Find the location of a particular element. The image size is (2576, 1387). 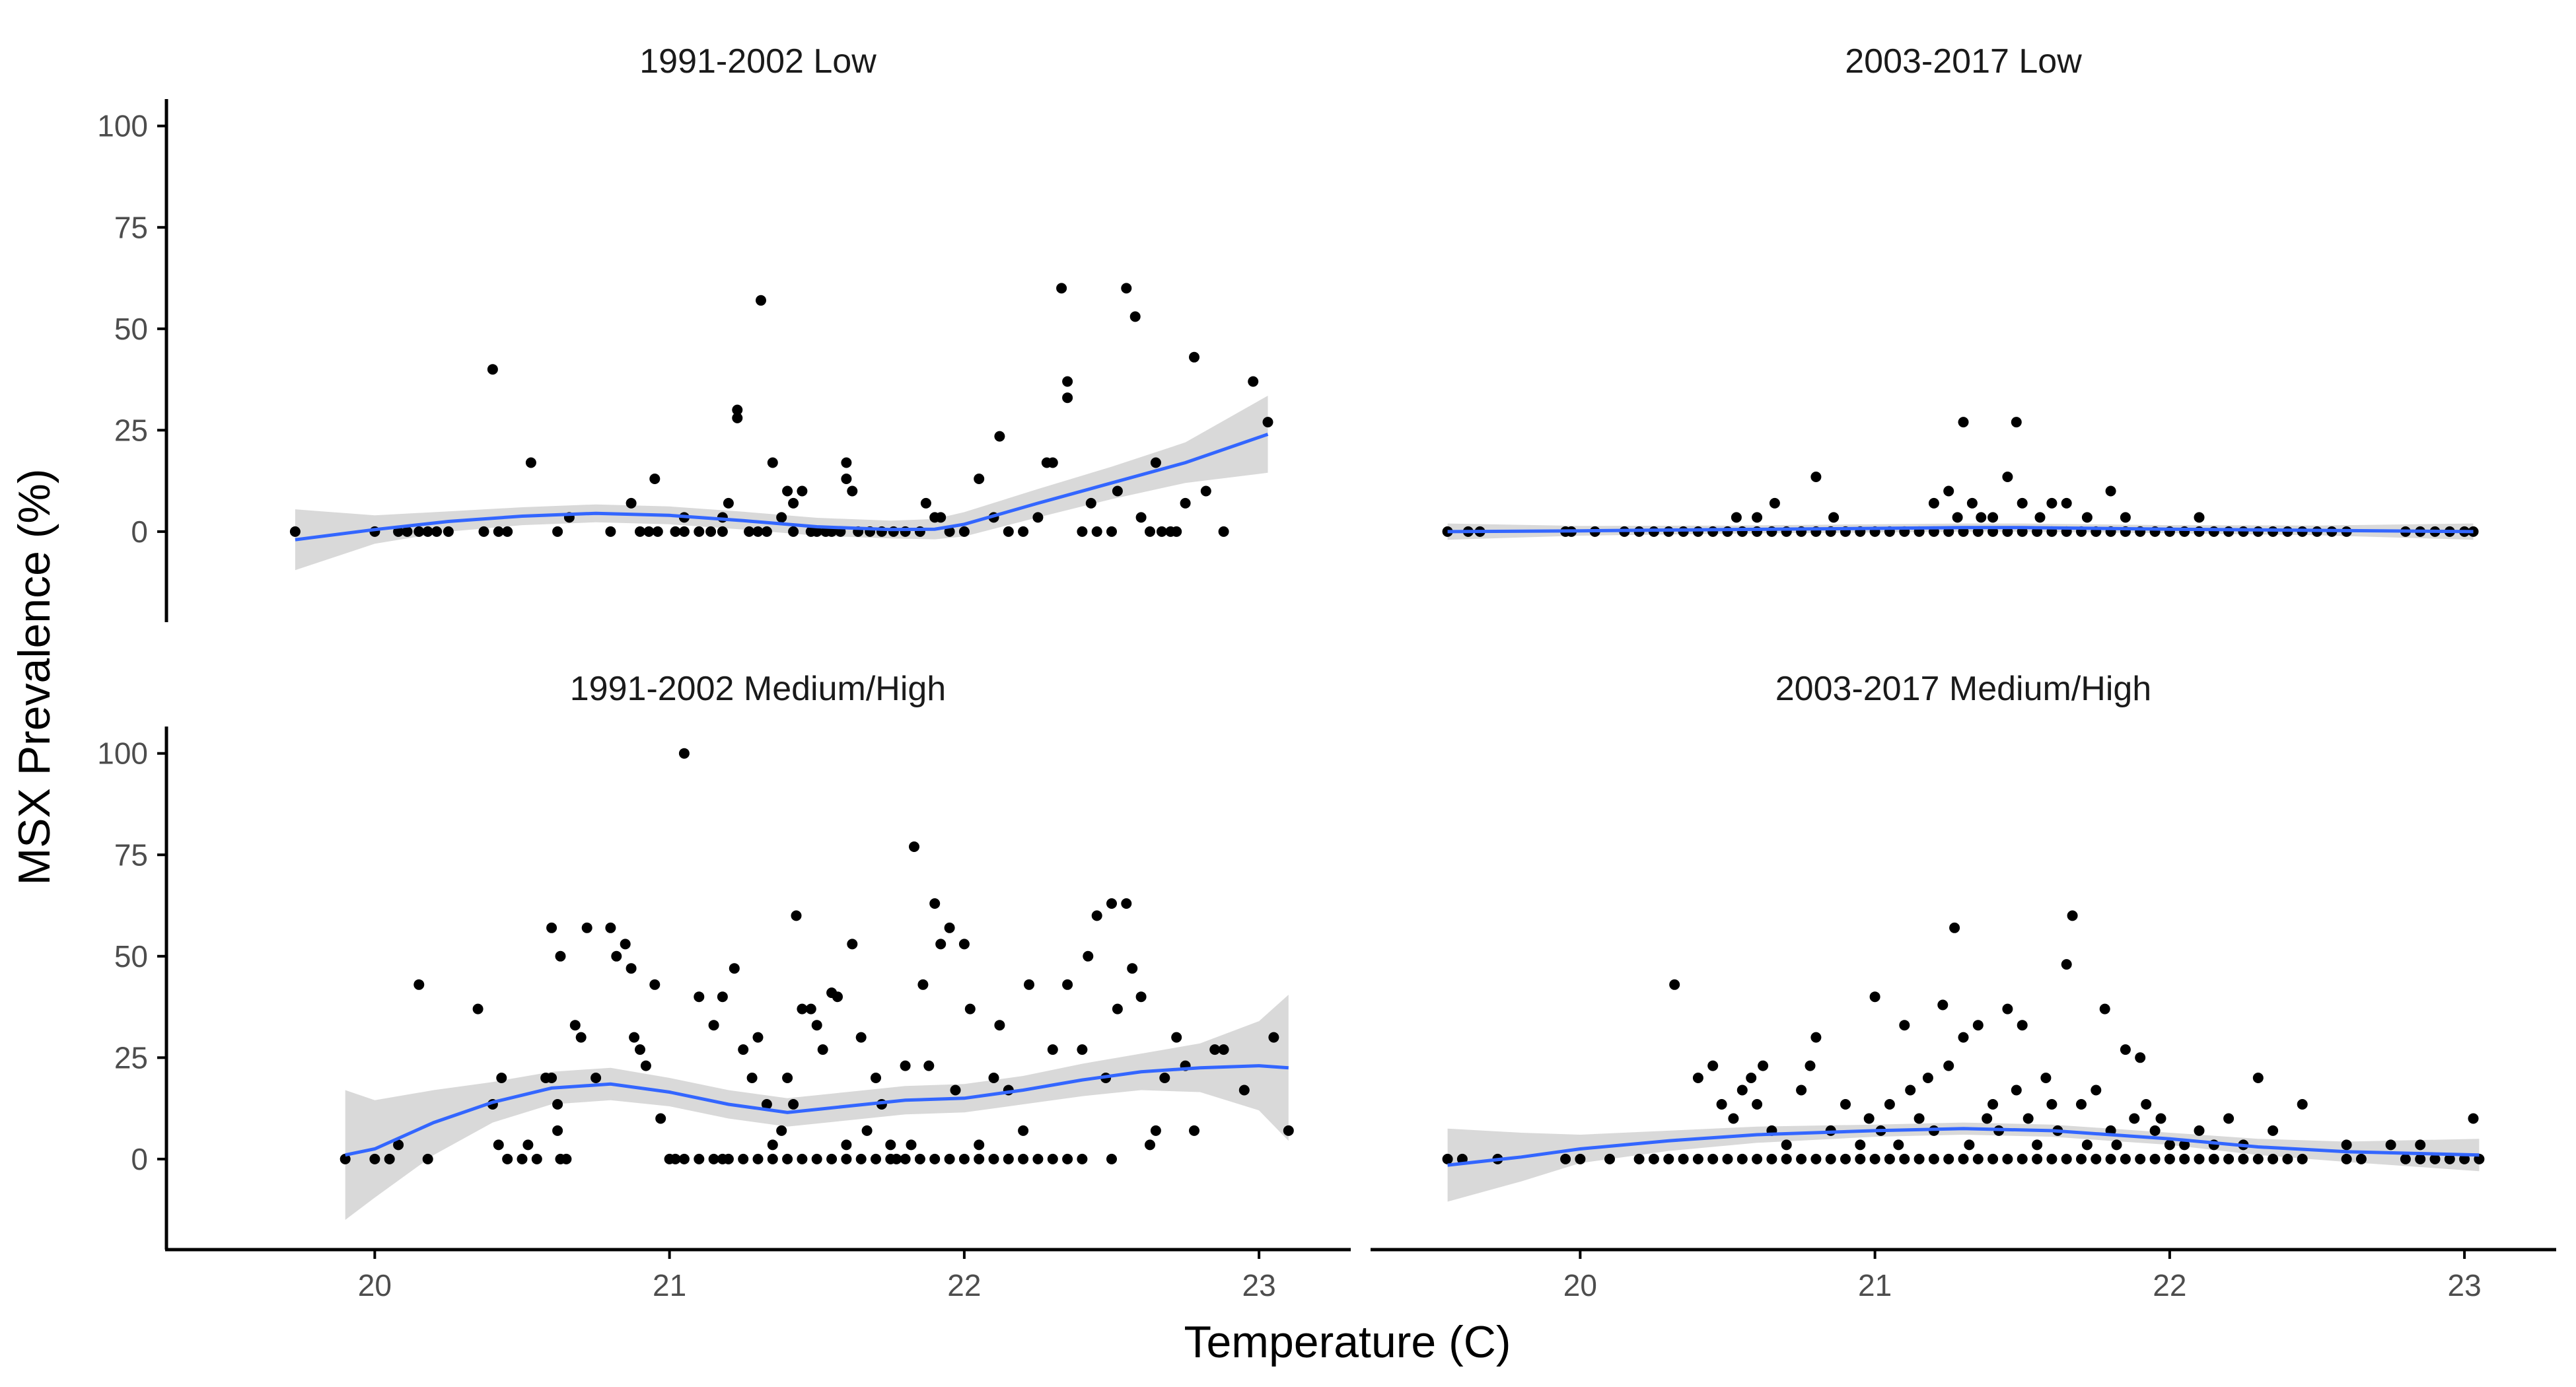

y-tick-label: 25 is located at coordinates (131, 1057).